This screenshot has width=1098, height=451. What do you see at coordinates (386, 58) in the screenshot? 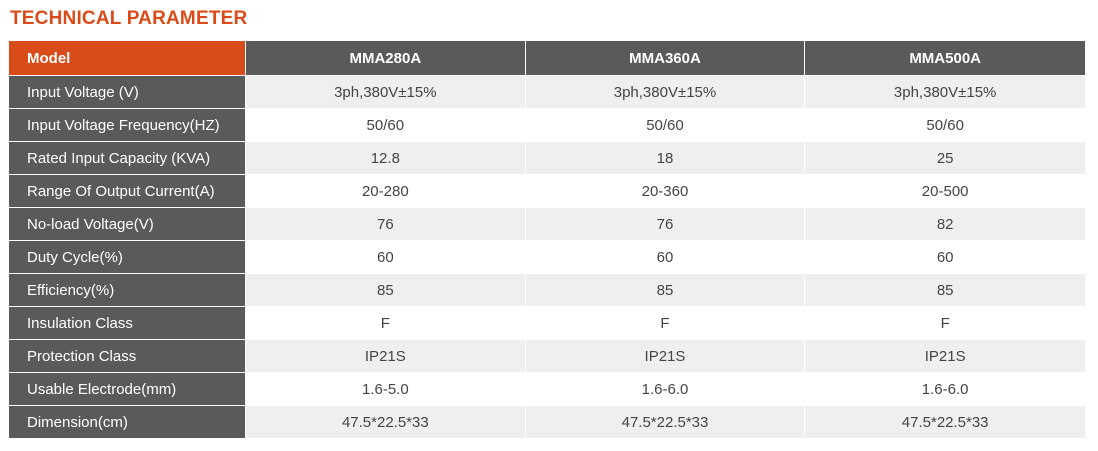
I see `model-header-mma280a: MMA280A` at bounding box center [386, 58].